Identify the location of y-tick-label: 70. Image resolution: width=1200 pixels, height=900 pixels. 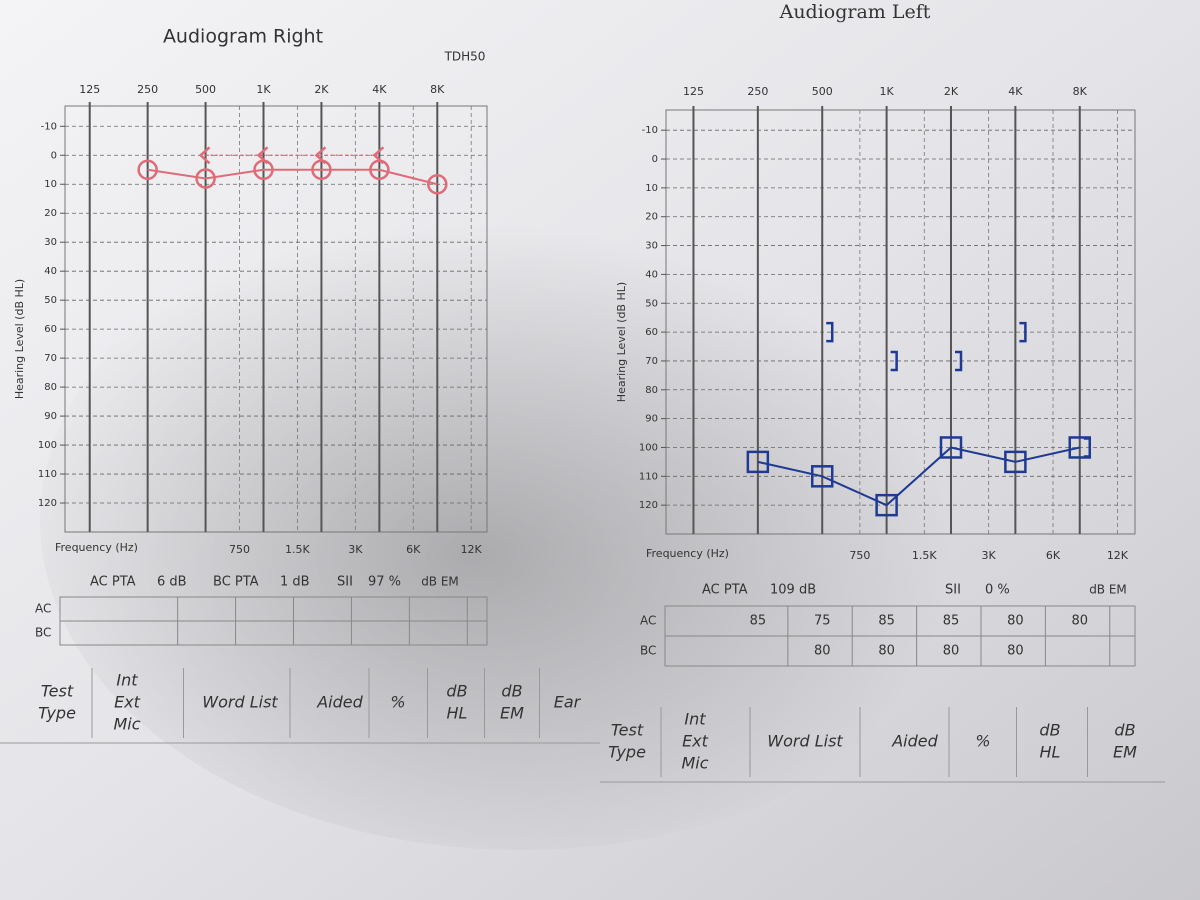
(50, 358).